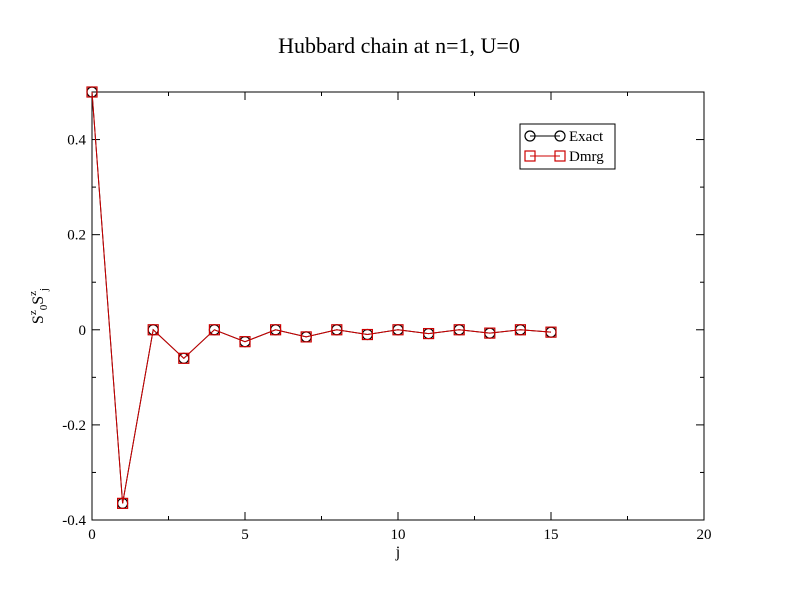 The width and height of the screenshot is (792, 612). What do you see at coordinates (704, 535) in the screenshot?
I see `x-tick-label: 20` at bounding box center [704, 535].